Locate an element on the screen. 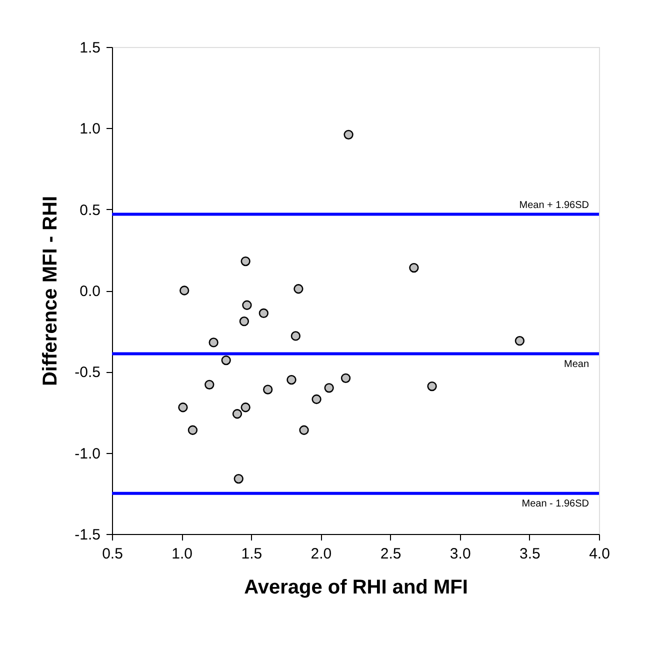 The width and height of the screenshot is (665, 646). x-tick-label: 1.5 is located at coordinates (251, 554).